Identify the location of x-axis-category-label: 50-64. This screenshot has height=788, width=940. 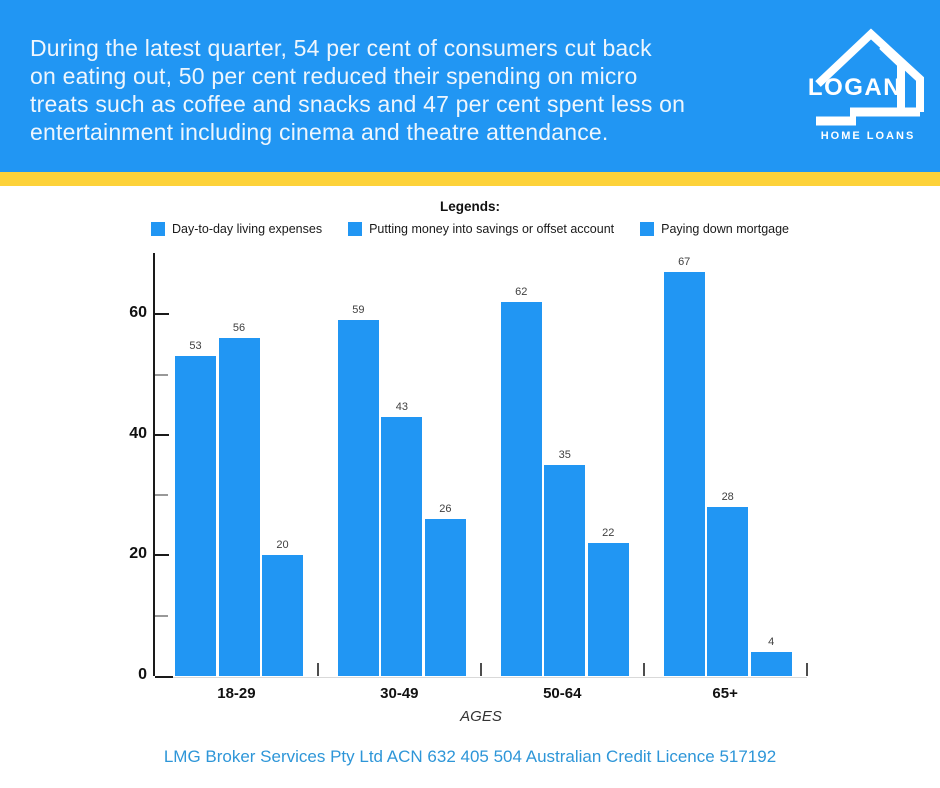
(562, 693).